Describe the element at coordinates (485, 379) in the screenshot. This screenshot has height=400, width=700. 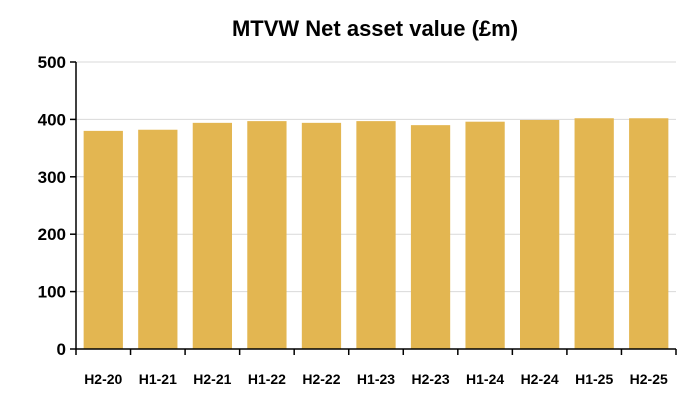
I see `x-tick-label: H1-24` at that location.